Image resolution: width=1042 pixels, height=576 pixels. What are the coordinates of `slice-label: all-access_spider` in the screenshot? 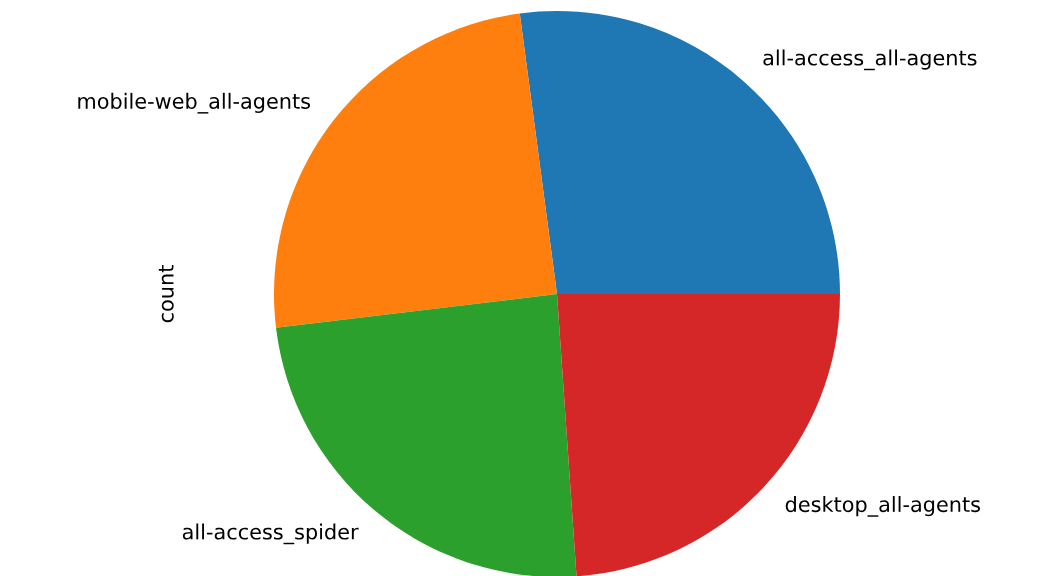 It's located at (270, 534).